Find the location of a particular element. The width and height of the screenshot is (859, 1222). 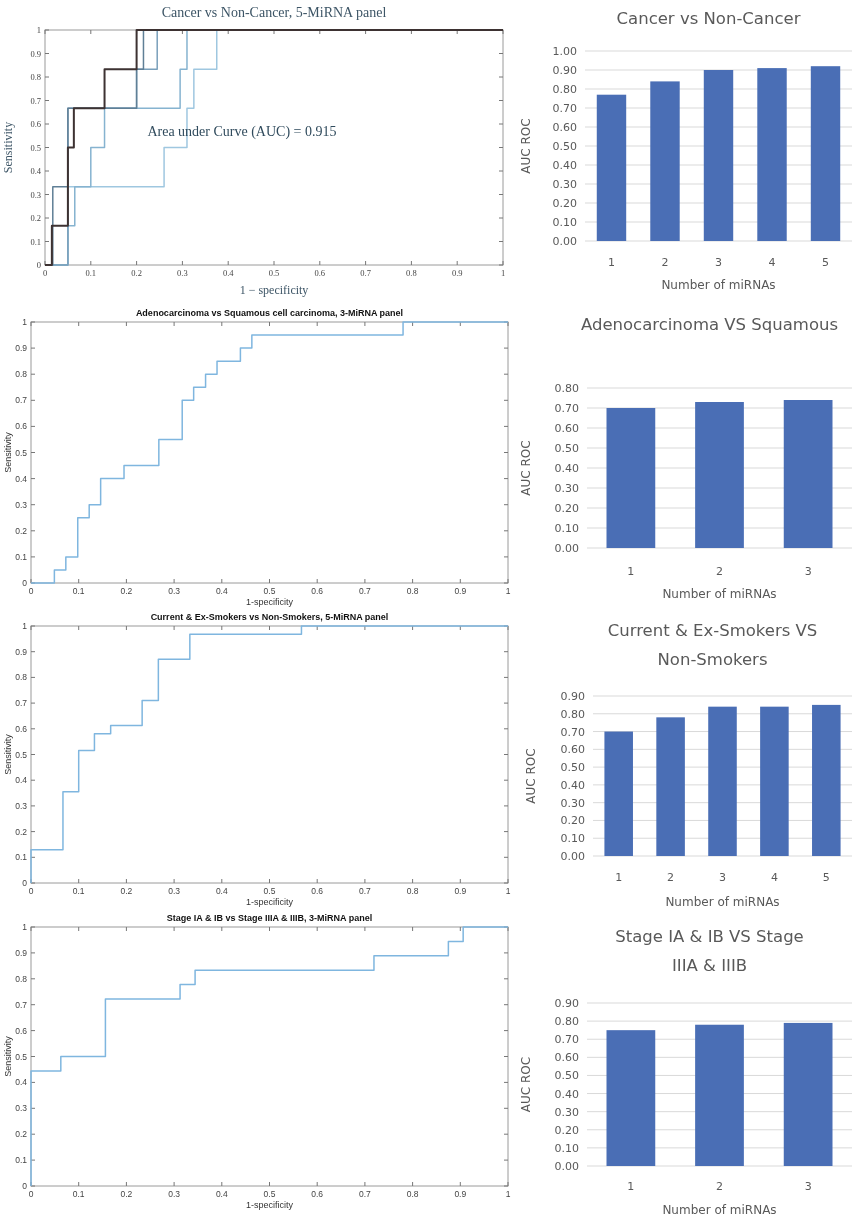

y-tick-label: 0.90 is located at coordinates (566, 1003).